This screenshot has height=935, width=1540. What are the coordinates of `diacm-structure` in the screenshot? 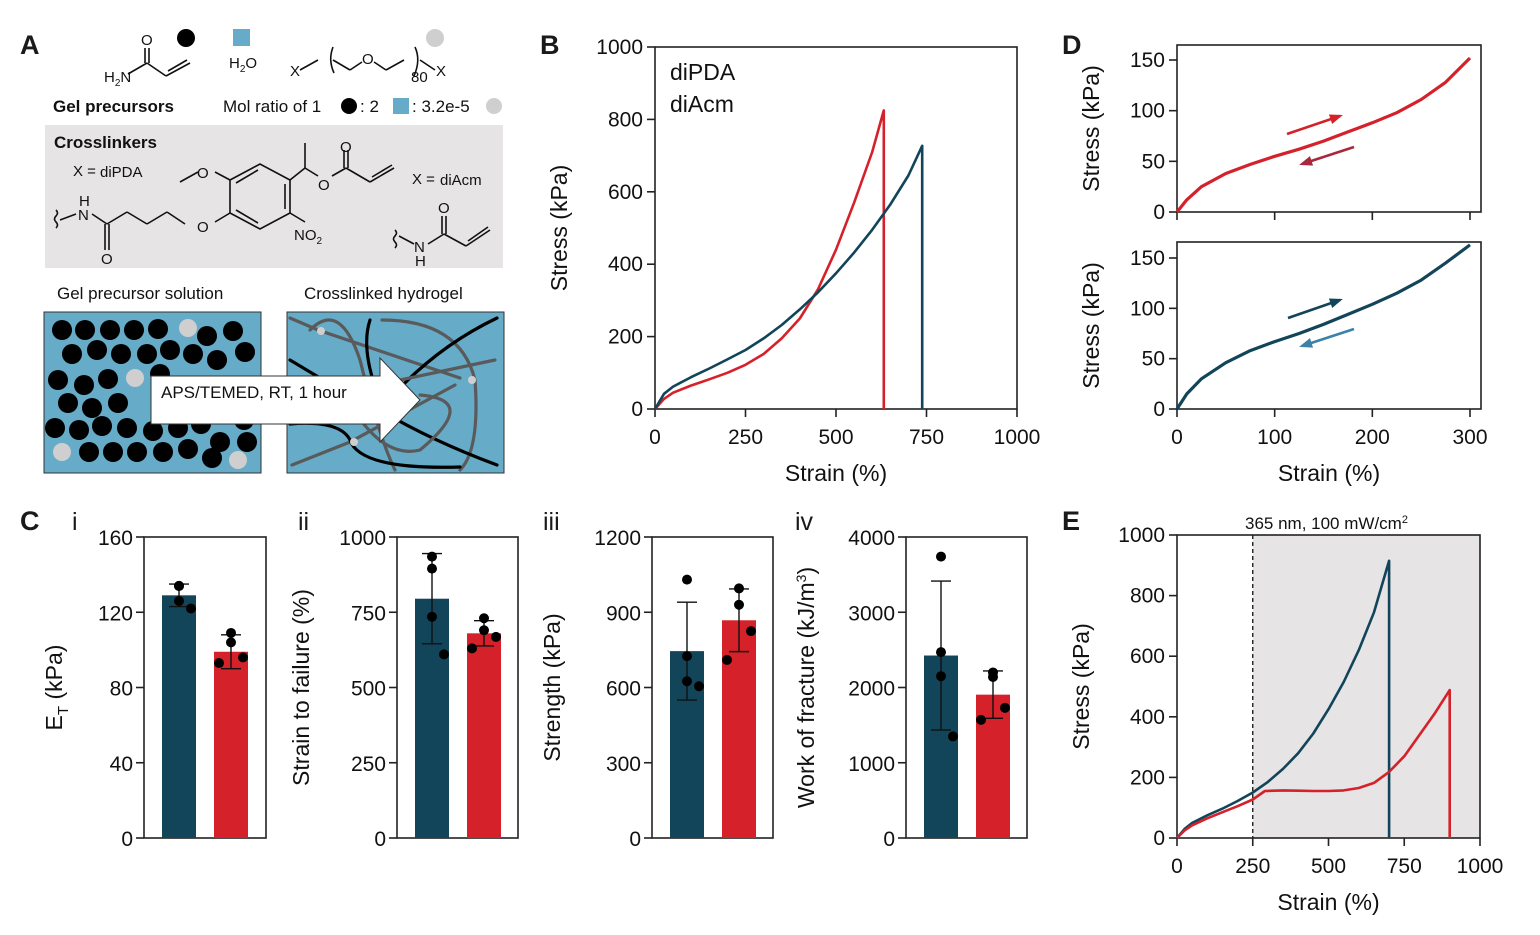 It's located at (441, 232).